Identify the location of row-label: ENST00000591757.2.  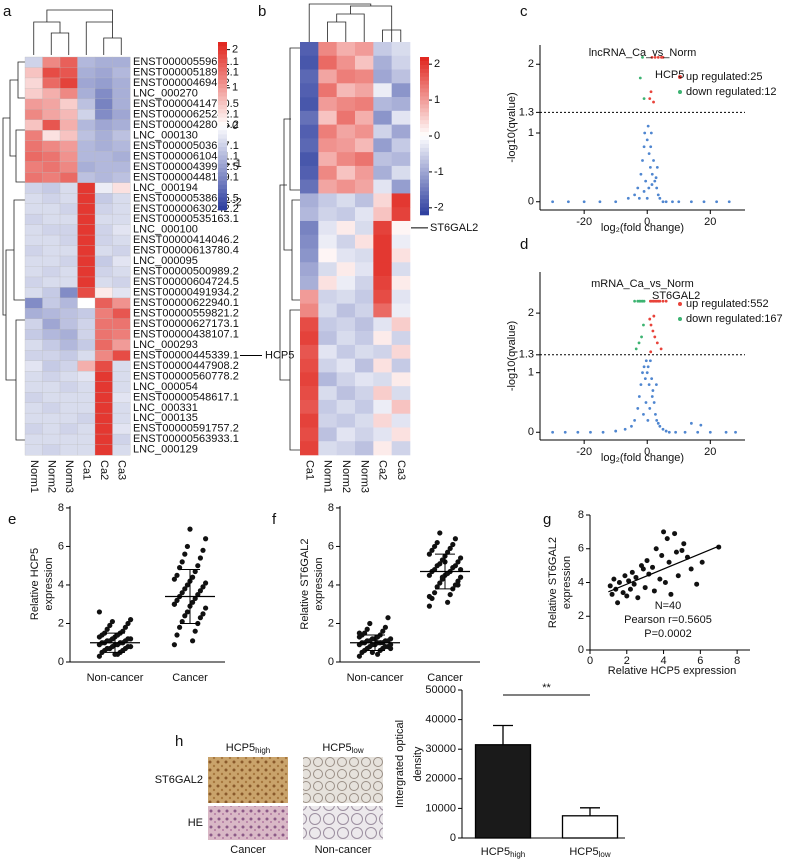
(186, 429).